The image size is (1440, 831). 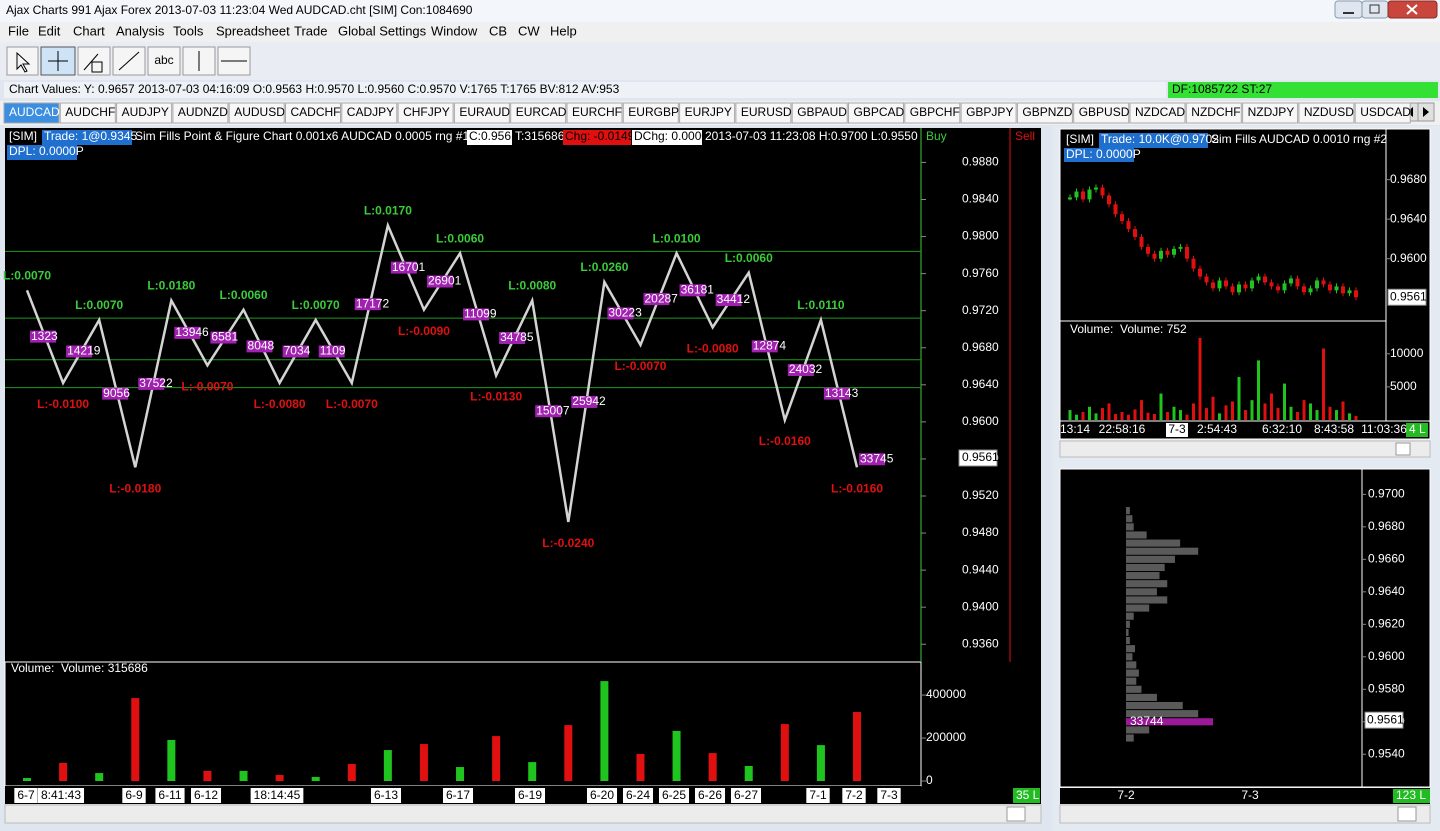 I want to click on bar-count: 35 L, so click(x=1028, y=795).